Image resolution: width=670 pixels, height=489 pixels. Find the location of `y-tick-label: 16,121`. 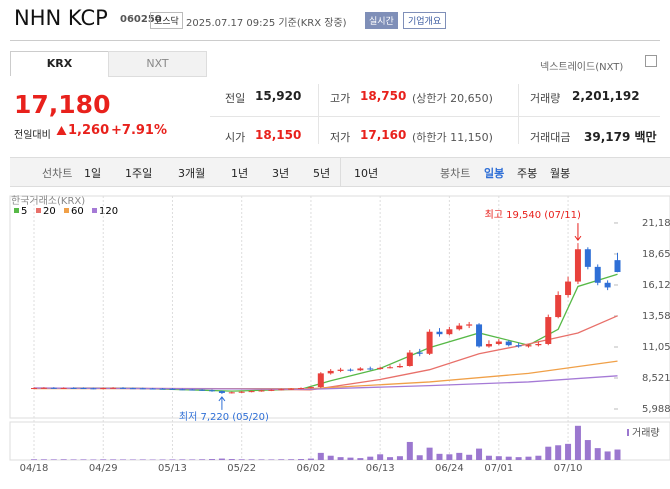

y-tick-label: 16,121 is located at coordinates (656, 285).